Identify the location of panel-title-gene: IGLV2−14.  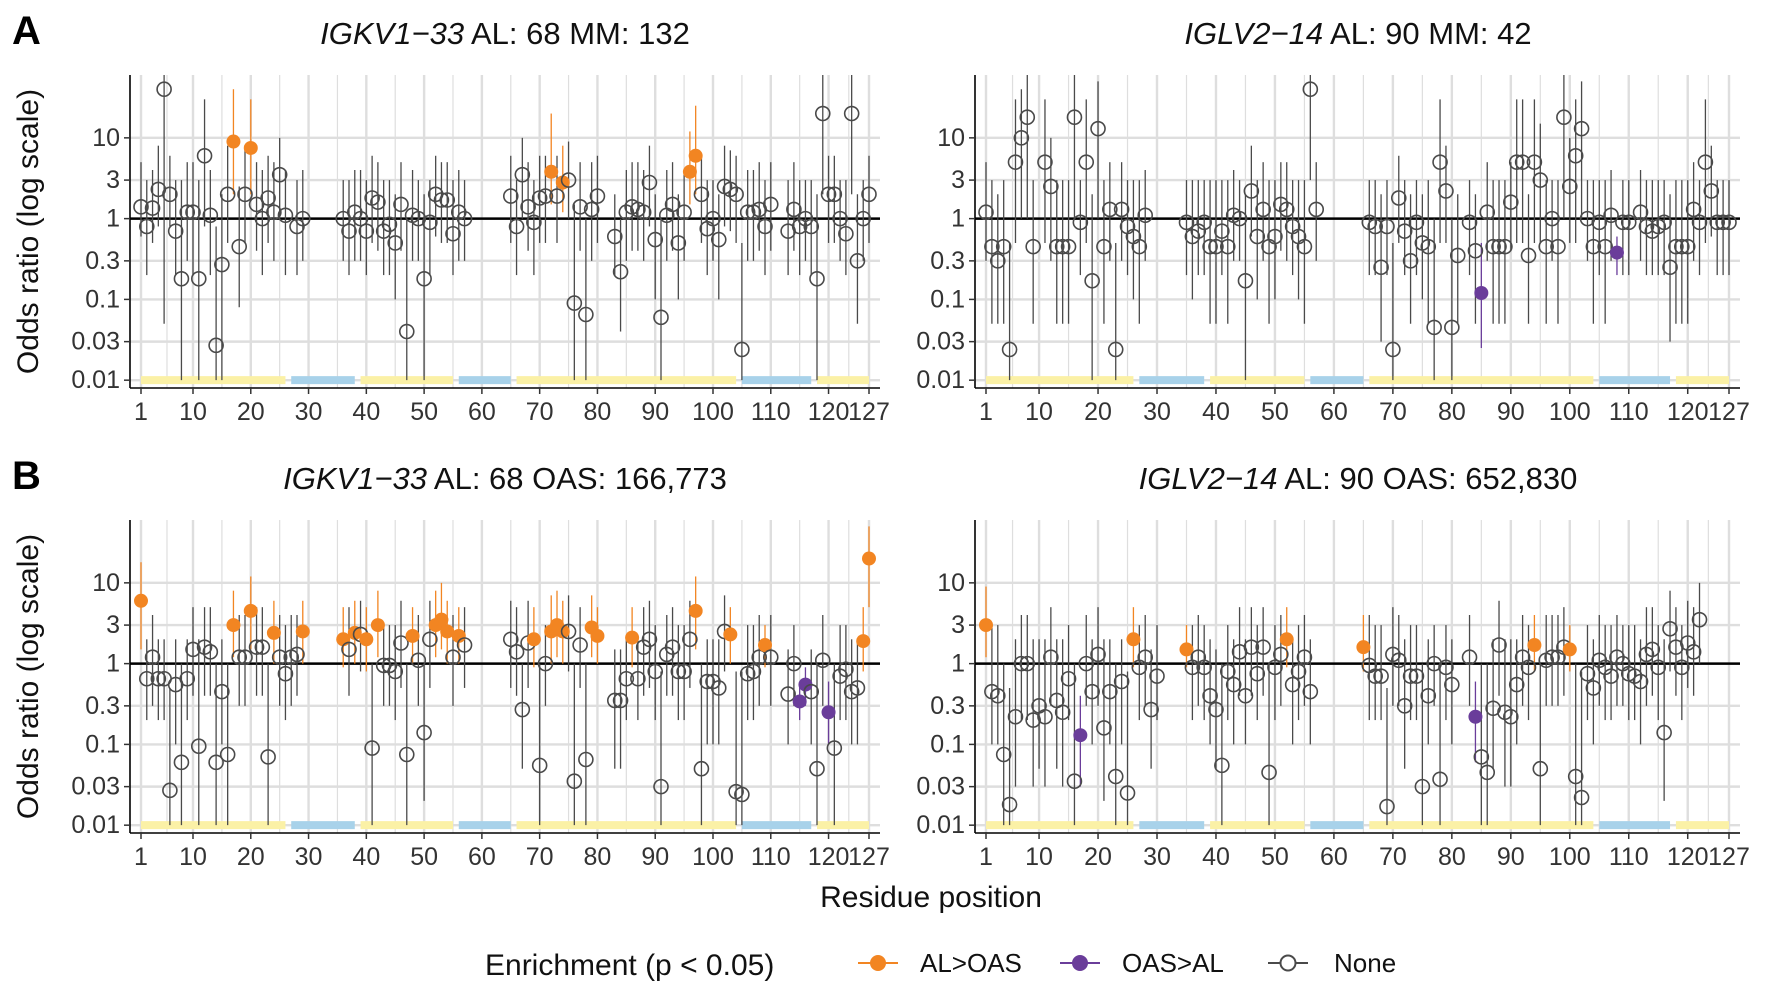
(1208, 478).